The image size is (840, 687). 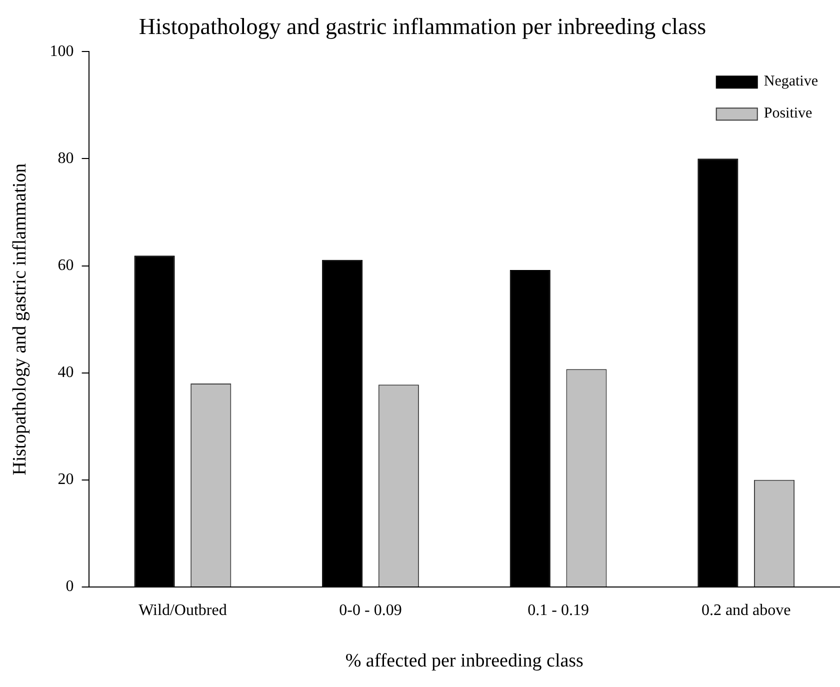 What do you see at coordinates (19, 319) in the screenshot?
I see `y-axis-title: Histopathology and gastric inflammation` at bounding box center [19, 319].